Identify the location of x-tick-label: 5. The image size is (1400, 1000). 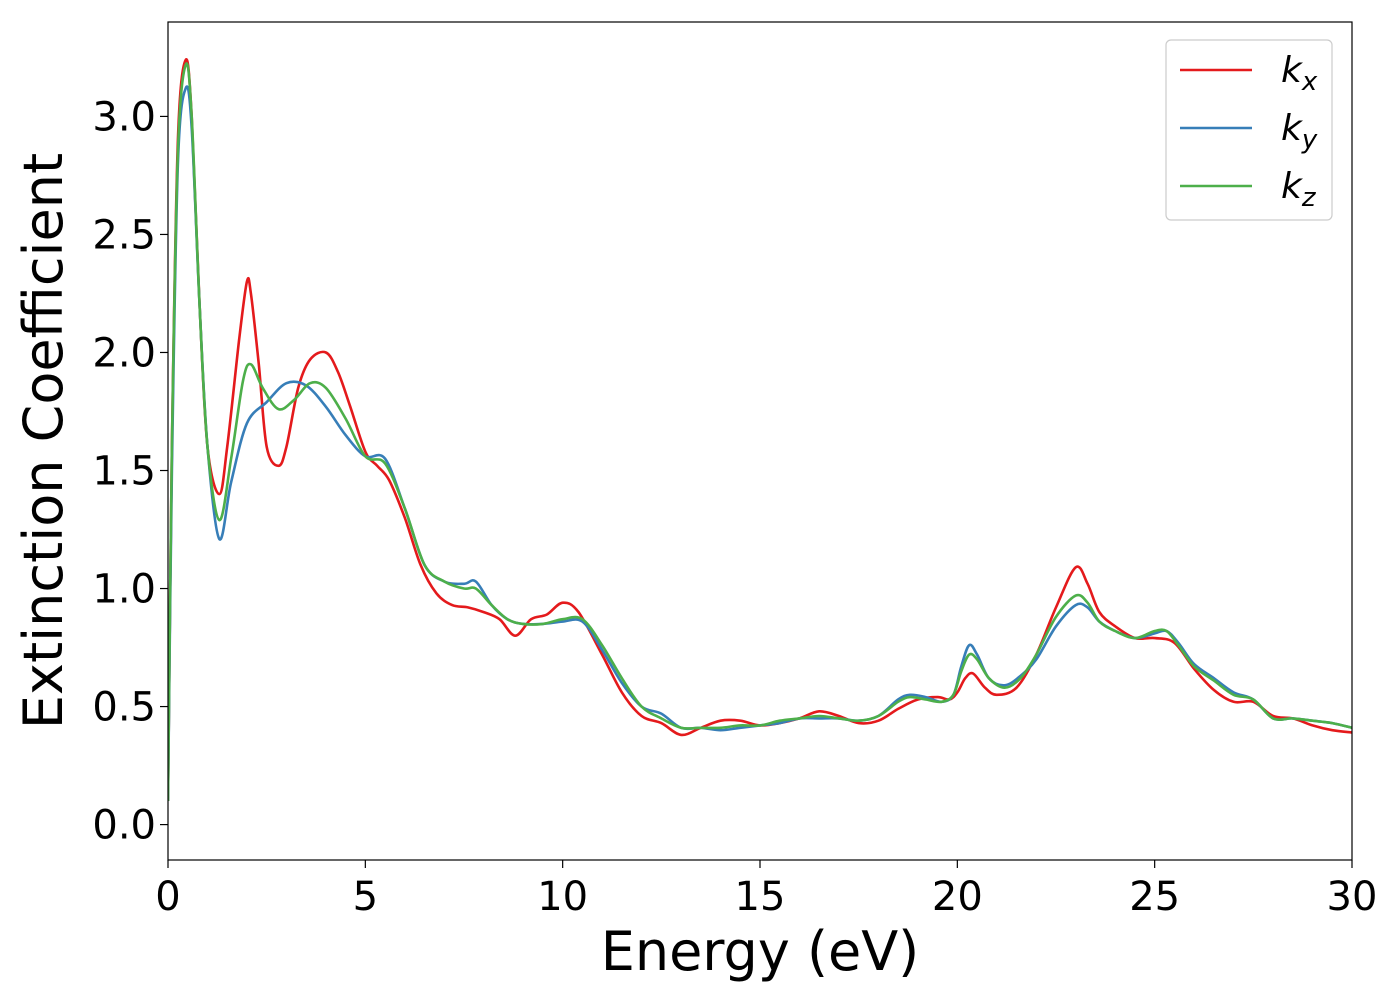
(365, 897).